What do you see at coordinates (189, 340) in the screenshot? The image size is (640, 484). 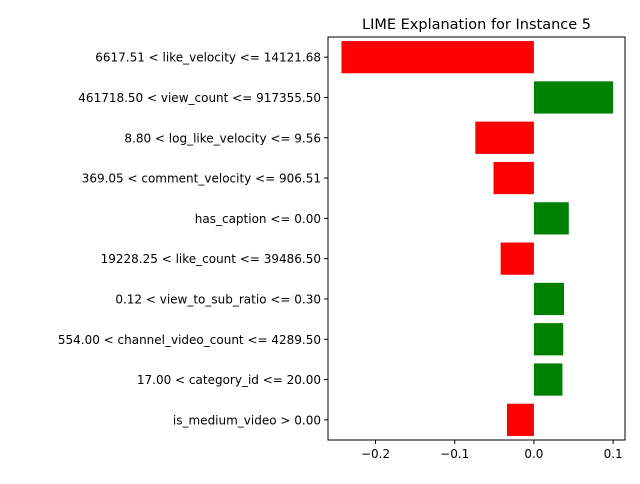 I see `y-tick-label-7: 554.00 < channel_video_count <= 4289.50` at bounding box center [189, 340].